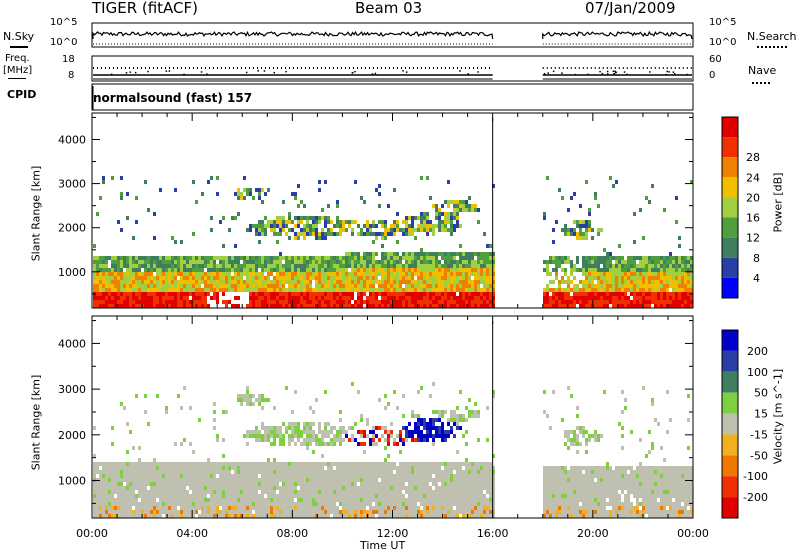  I want to click on power-colorbar-tick: 20, so click(753, 197).